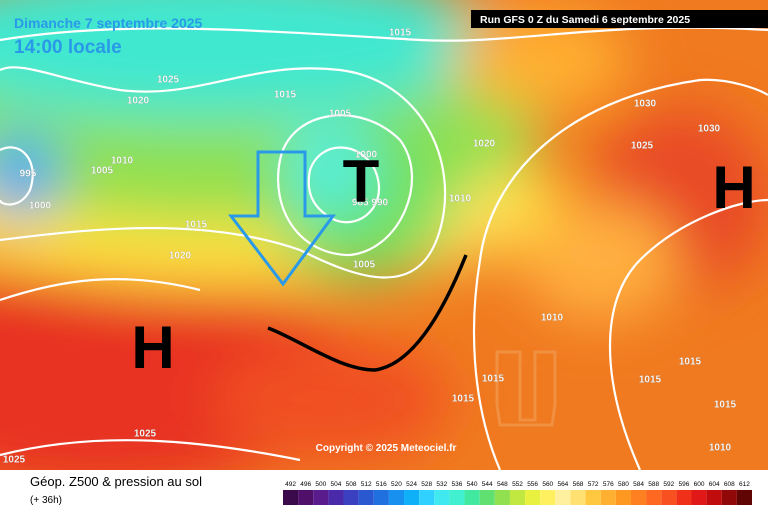 This screenshot has height=512, width=768. What do you see at coordinates (562, 484) in the screenshot?
I see `scale-label: 564` at bounding box center [562, 484].